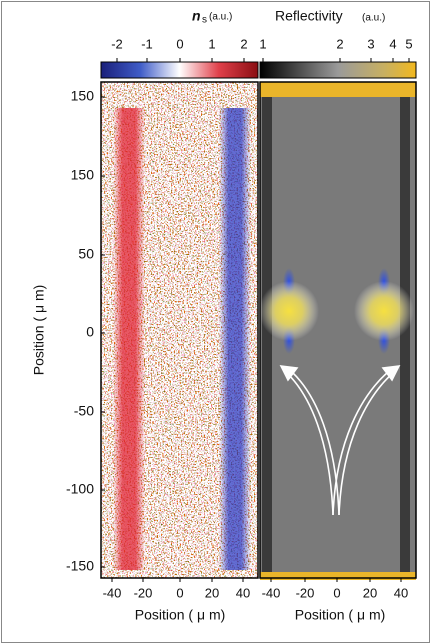 This screenshot has width=431, height=644. I want to click on y-tick-label: -100, so click(80, 489).